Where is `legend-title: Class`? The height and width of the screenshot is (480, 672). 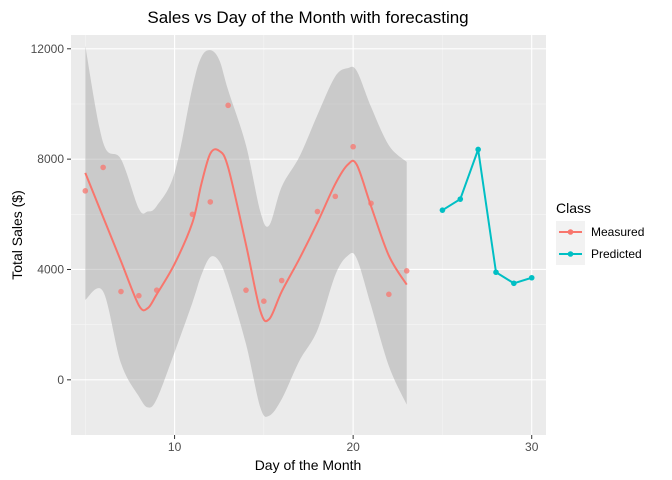
legend-title: Class is located at coordinates (573, 208).